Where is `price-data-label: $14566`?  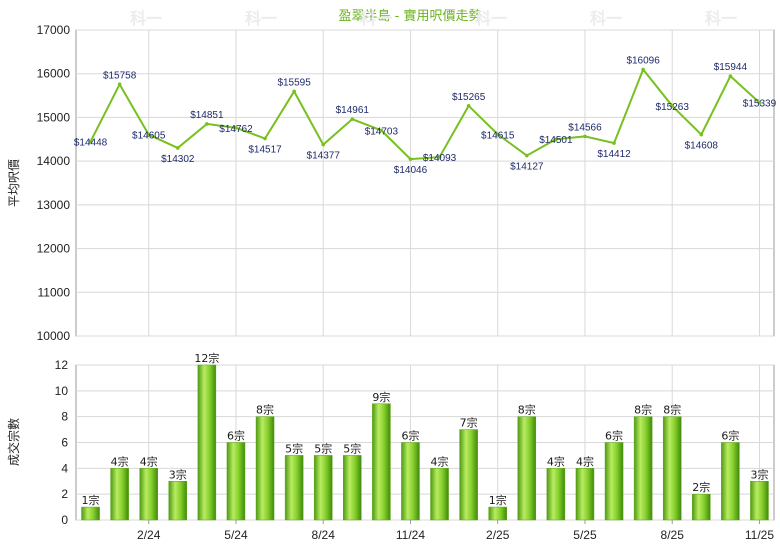 price-data-label: $14566 is located at coordinates (585, 127).